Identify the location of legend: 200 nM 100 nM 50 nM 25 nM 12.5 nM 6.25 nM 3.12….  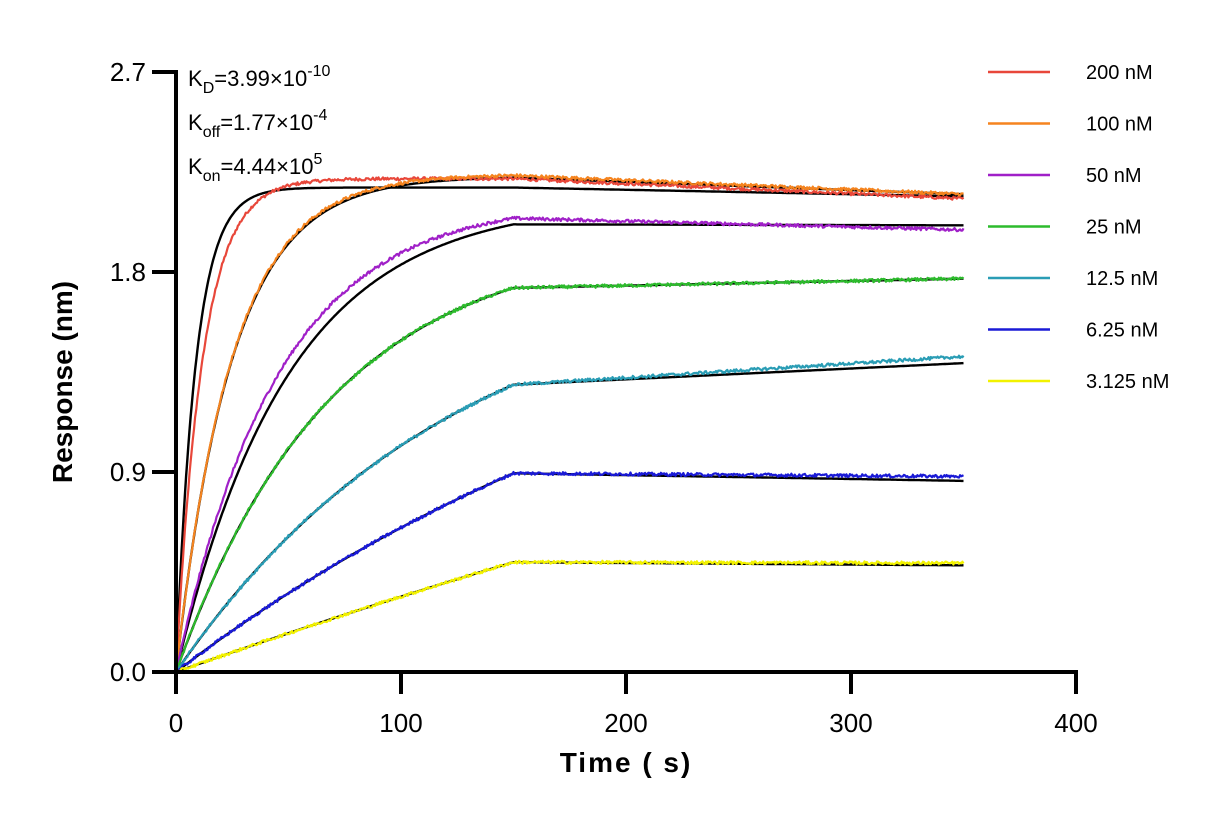
(1078, 227).